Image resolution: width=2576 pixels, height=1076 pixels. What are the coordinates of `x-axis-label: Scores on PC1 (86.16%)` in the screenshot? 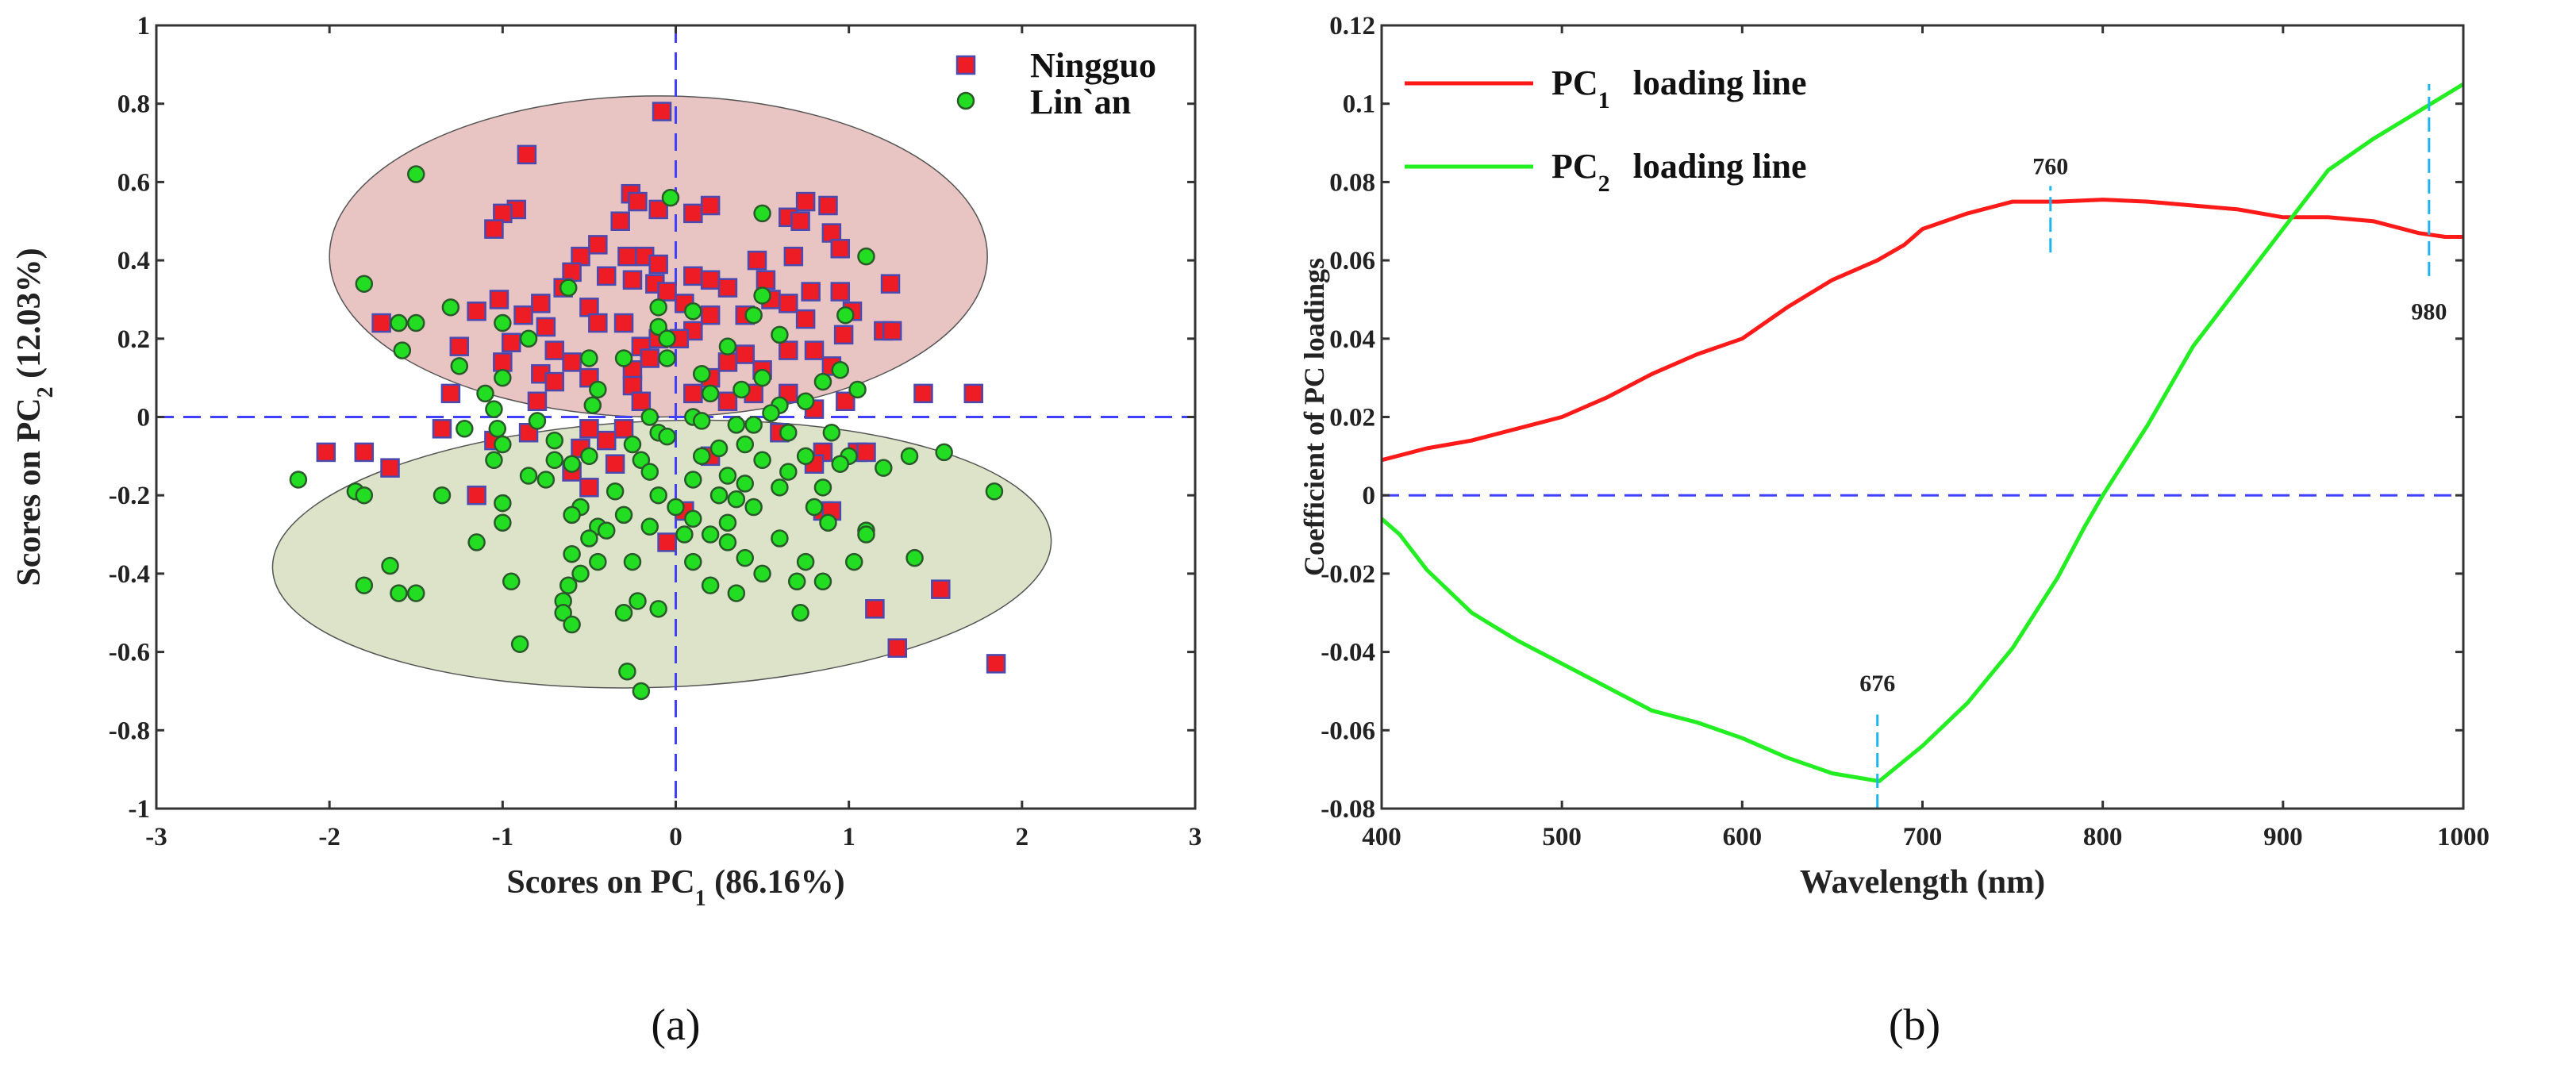 It's located at (675, 887).